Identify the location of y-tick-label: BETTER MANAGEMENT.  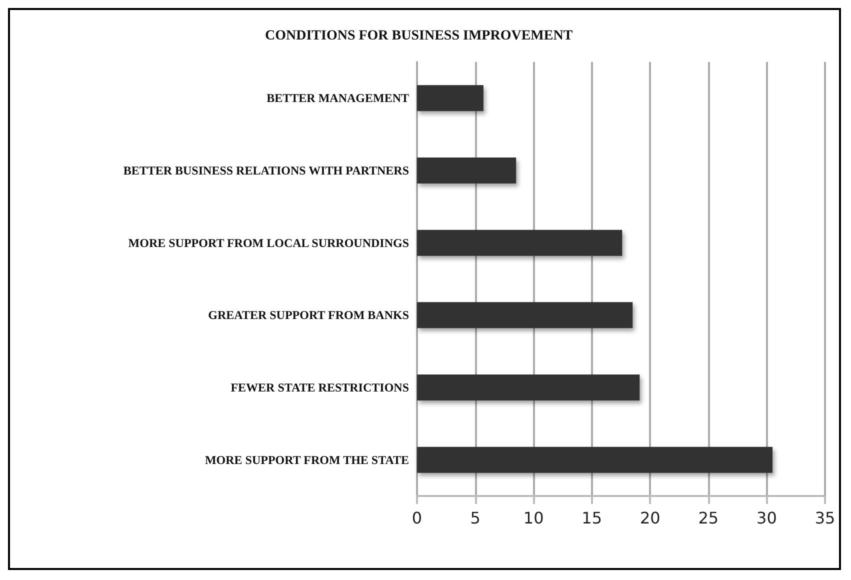
(337, 98).